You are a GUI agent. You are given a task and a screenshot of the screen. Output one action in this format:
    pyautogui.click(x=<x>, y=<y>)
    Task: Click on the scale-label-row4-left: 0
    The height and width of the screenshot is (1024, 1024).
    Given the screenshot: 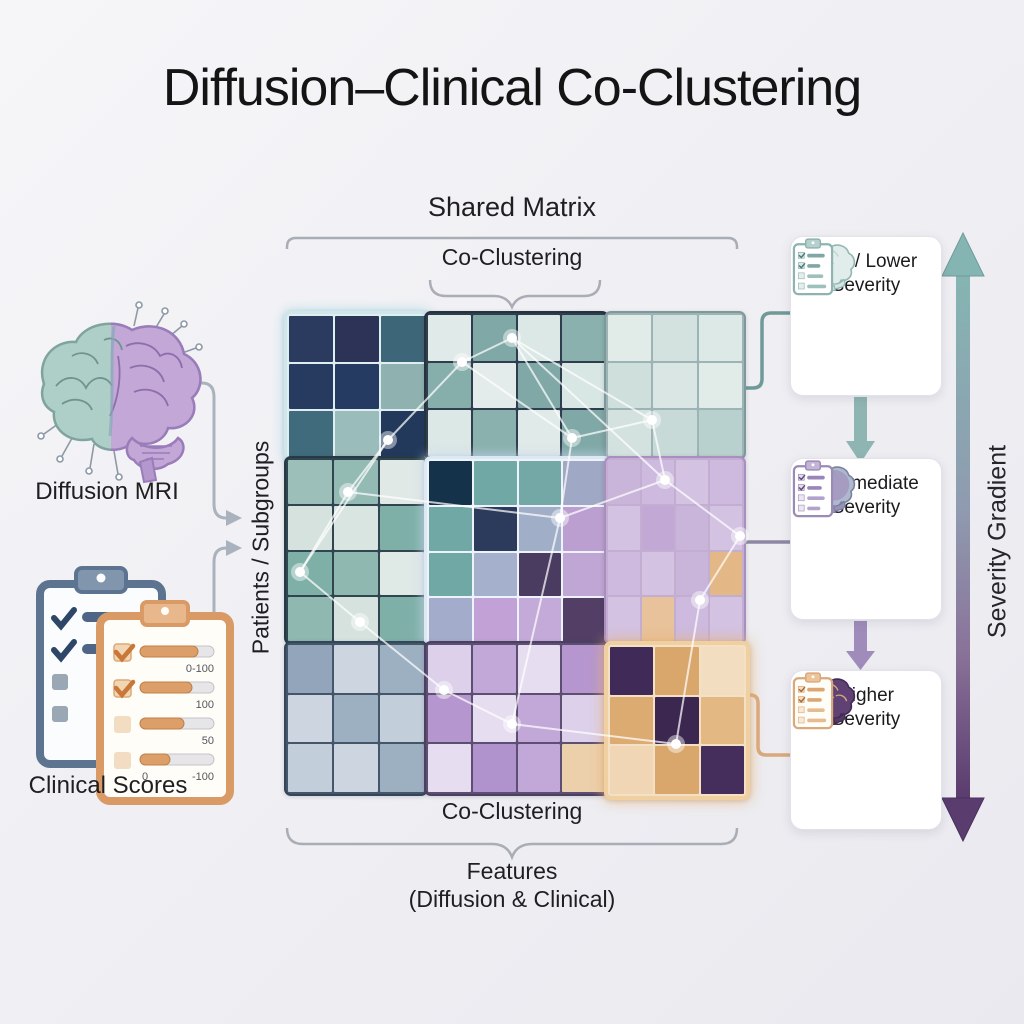 What is the action you would take?
    pyautogui.click(x=145, y=777)
    